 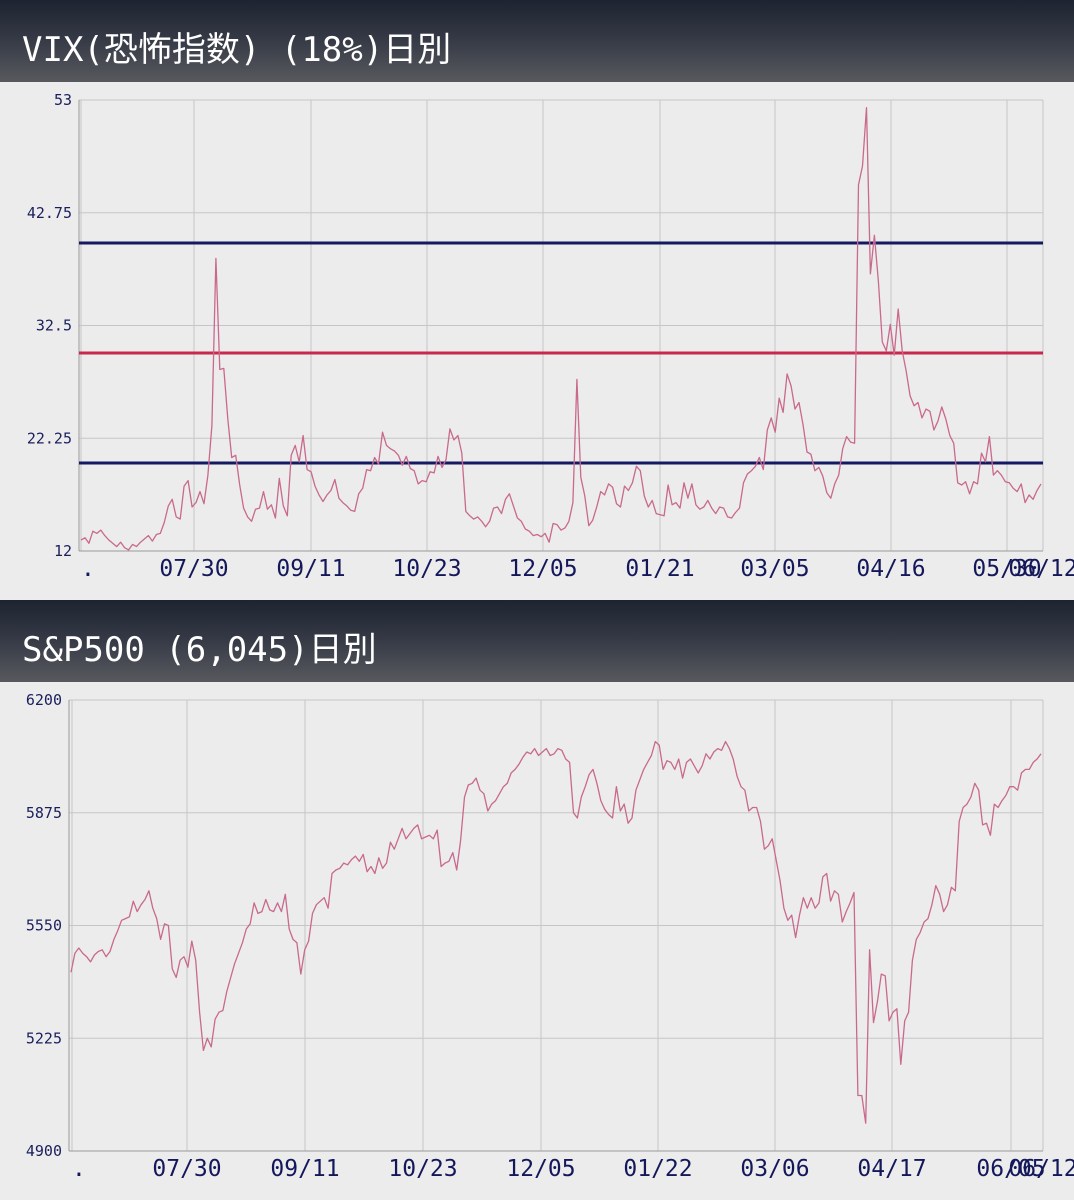 I want to click on y-tick-label: 4900, so click(x=44, y=1151).